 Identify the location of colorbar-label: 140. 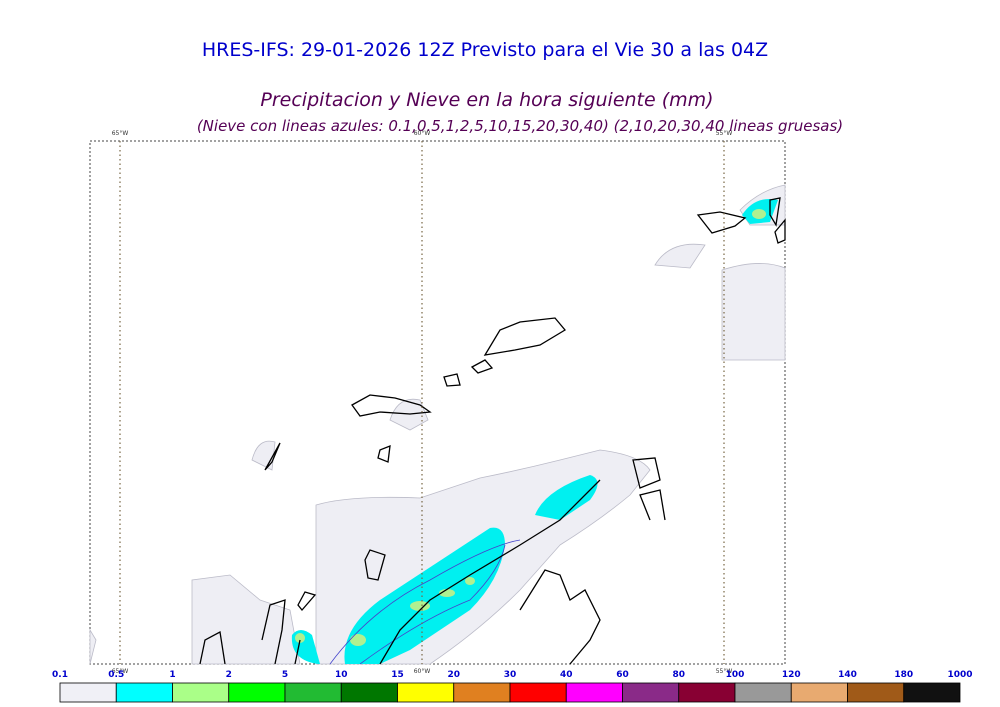
(847, 675).